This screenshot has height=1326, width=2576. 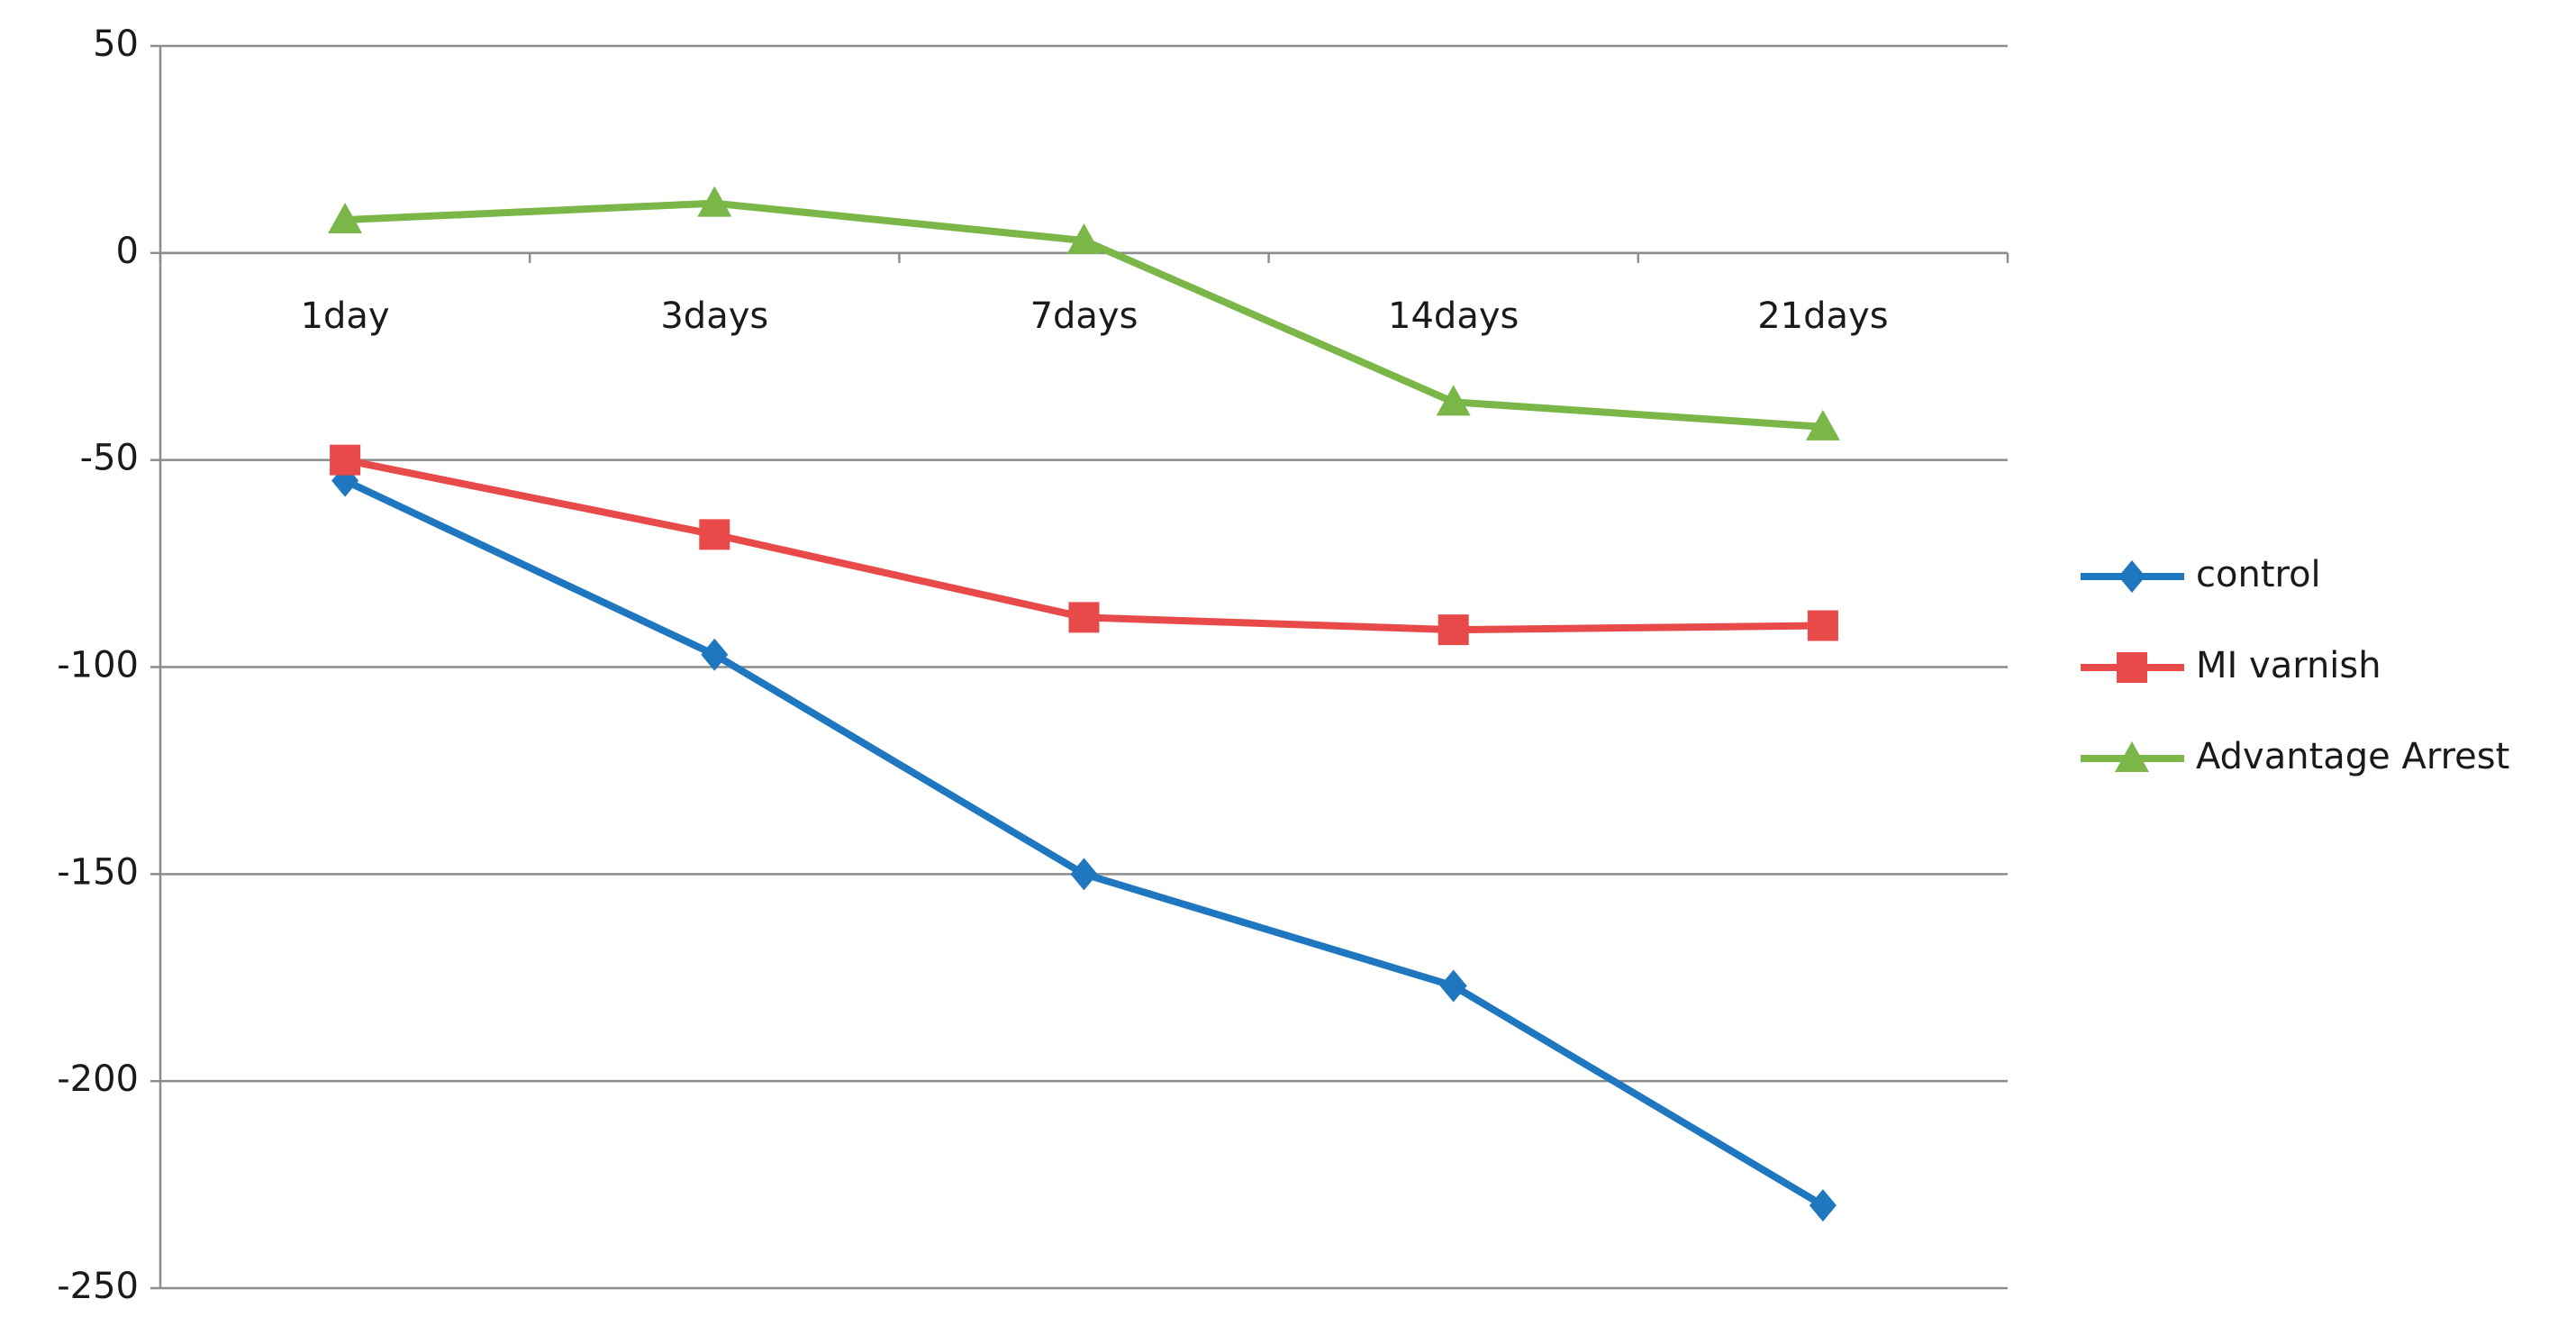 What do you see at coordinates (127, 252) in the screenshot?
I see `y-tick-label: 0` at bounding box center [127, 252].